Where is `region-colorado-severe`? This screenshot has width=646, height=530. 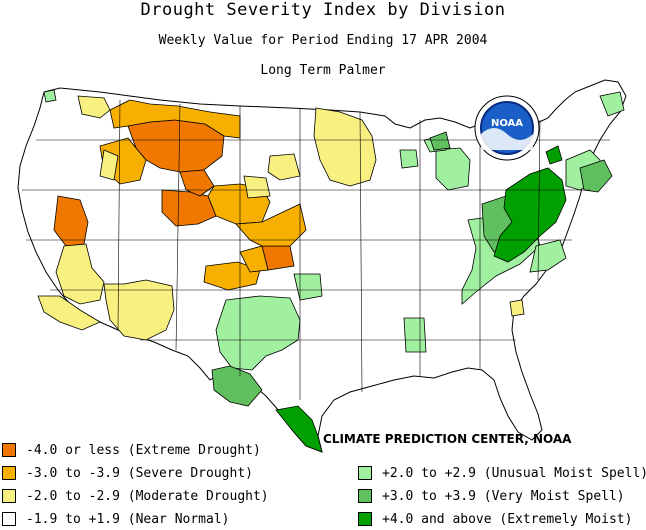 region-colorado-severe is located at coordinates (271, 225).